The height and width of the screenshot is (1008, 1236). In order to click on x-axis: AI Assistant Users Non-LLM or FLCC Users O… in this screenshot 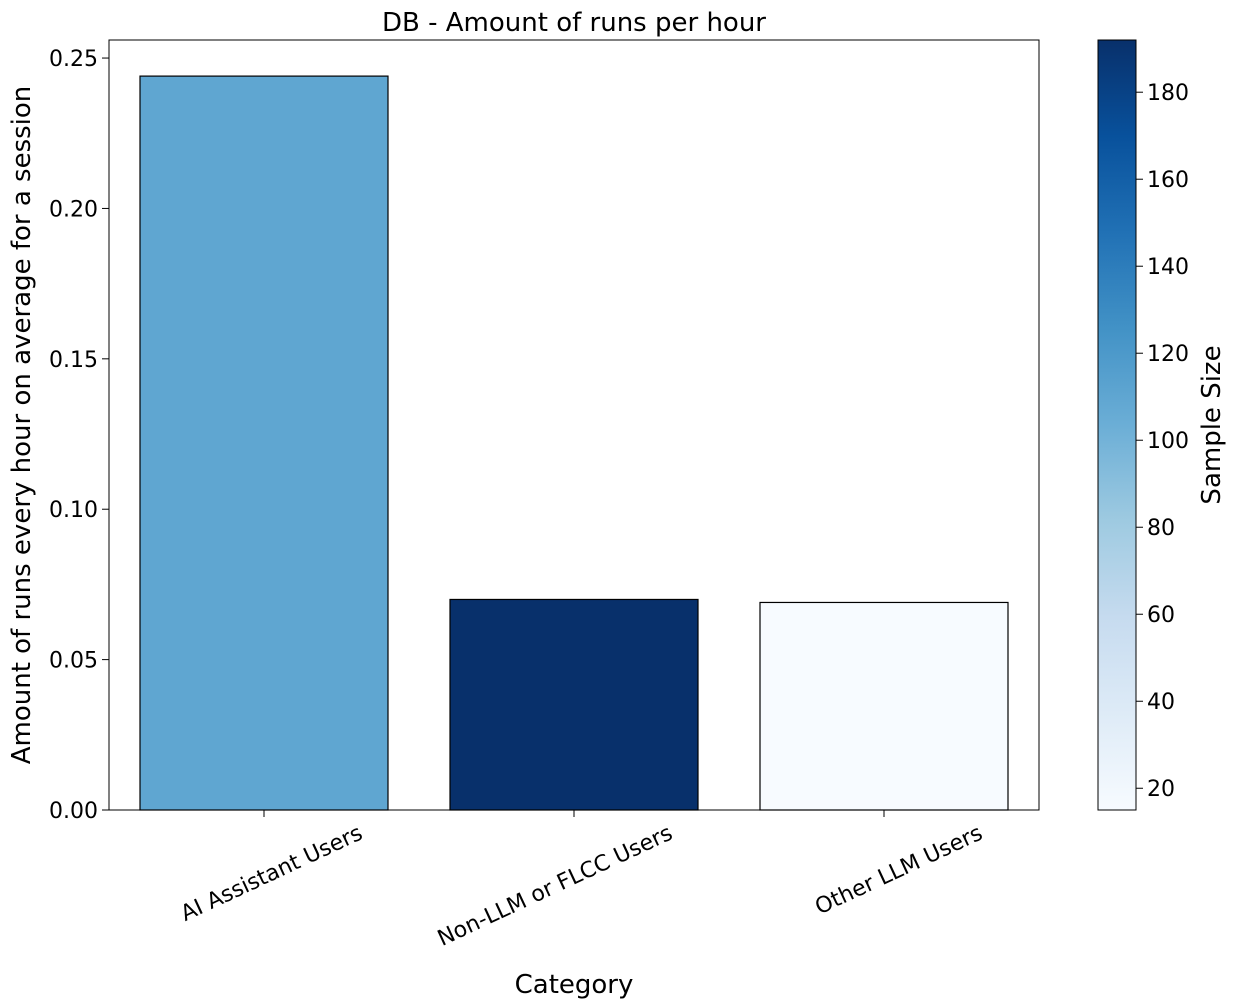, I will do `click(582, 881)`.